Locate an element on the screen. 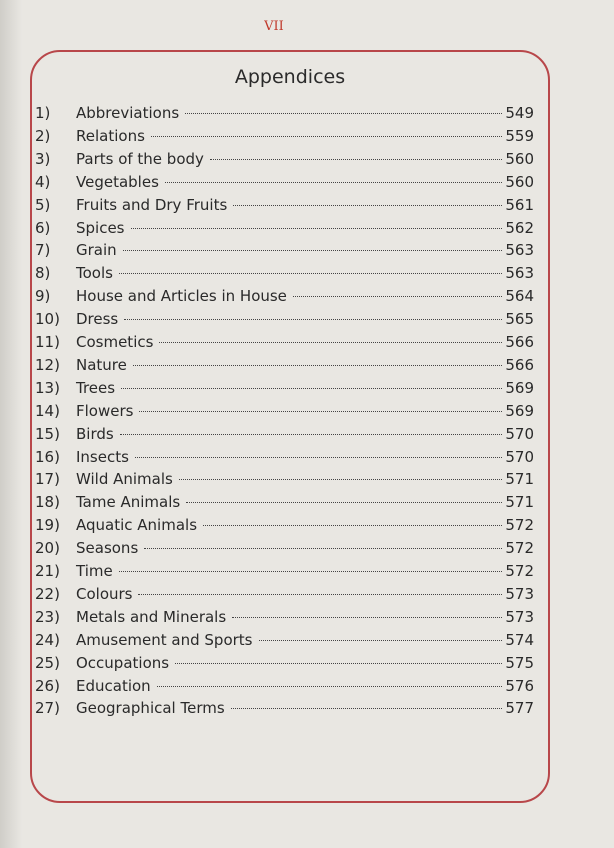 This screenshot has width=614, height=848. contents-entry: 12) Nature 566 is located at coordinates (284, 367).